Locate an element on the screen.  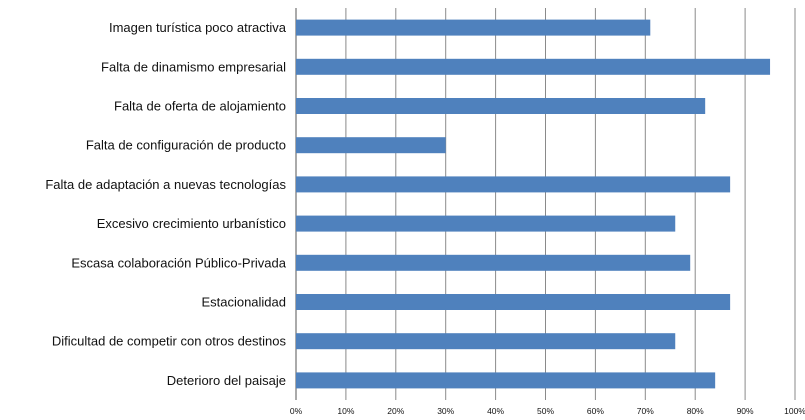
x-tick-label: 80% is located at coordinates (695, 411).